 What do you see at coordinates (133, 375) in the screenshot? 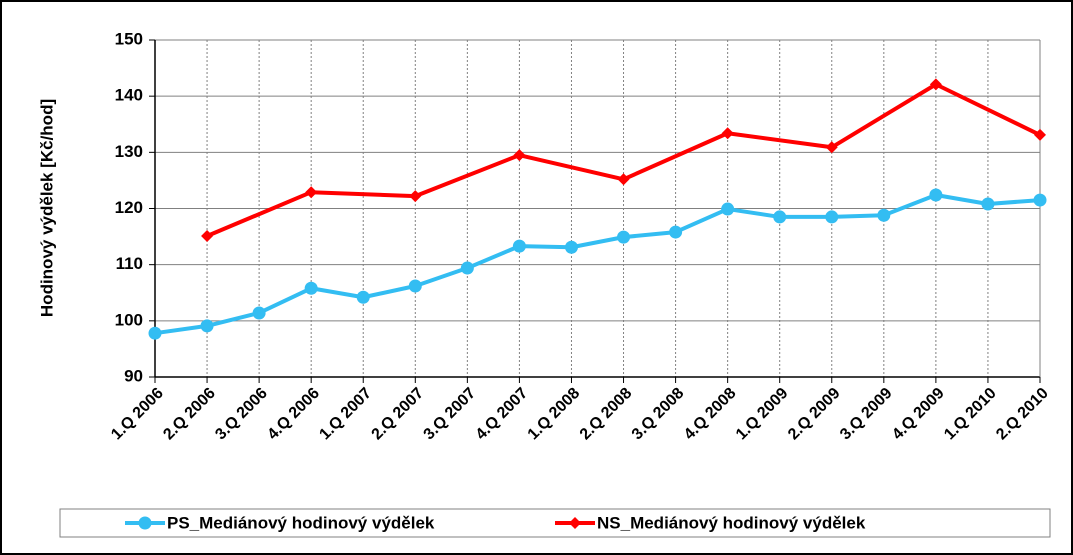
I see `y-tick-label: 90` at bounding box center [133, 375].